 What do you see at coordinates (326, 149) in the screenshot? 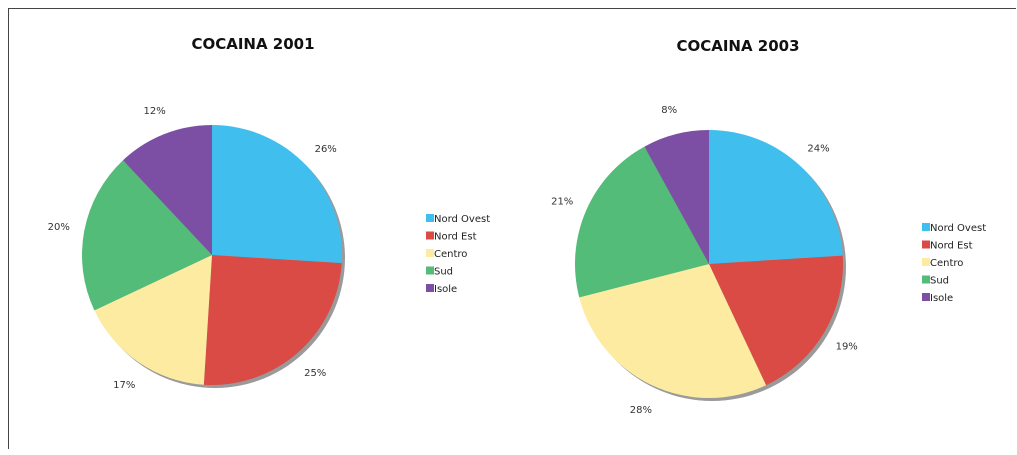
I see `slice-label-nord-ovest: 26%` at bounding box center [326, 149].